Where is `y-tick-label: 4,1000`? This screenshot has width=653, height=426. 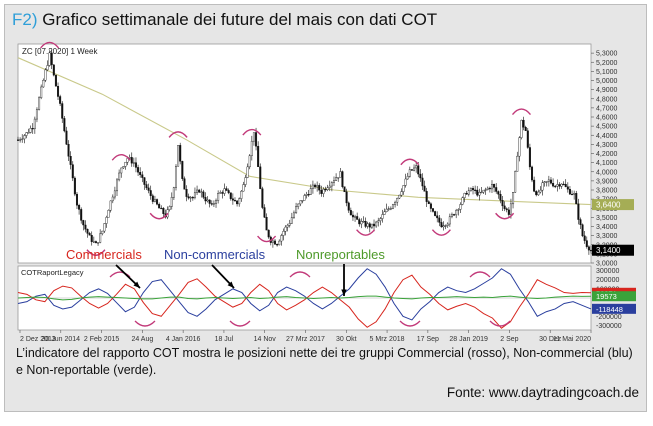
y-tick-label: 4,1000 is located at coordinates (607, 163).